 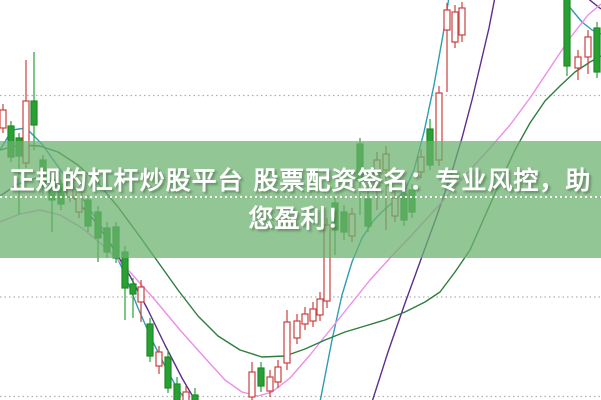 What do you see at coordinates (300, 218) in the screenshot?
I see `promo-banner-line2: 您盈利！` at bounding box center [300, 218].